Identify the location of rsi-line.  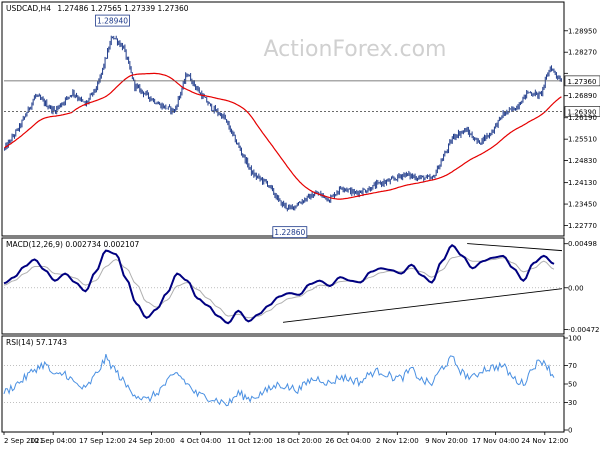
(279, 380).